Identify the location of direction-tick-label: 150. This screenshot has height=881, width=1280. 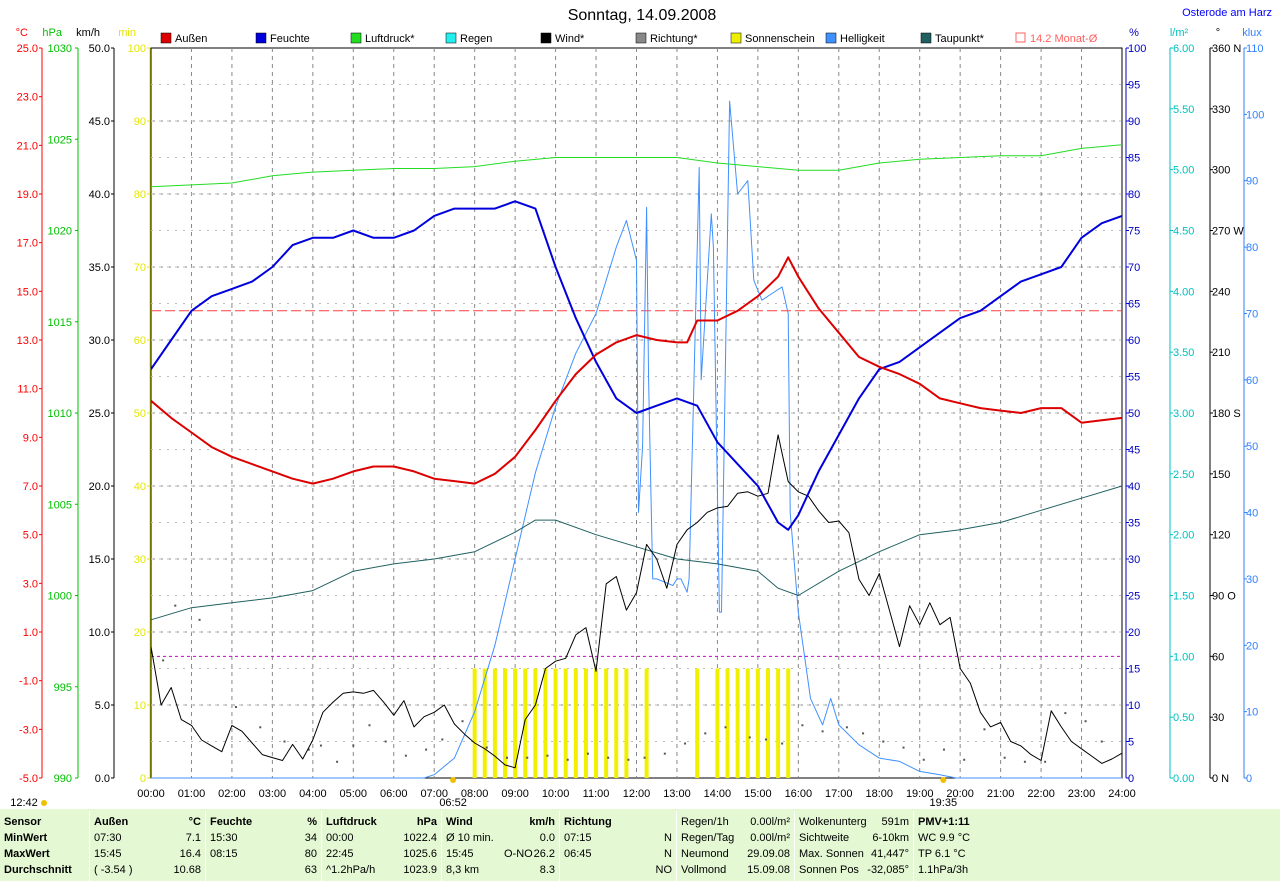
(1221, 475).